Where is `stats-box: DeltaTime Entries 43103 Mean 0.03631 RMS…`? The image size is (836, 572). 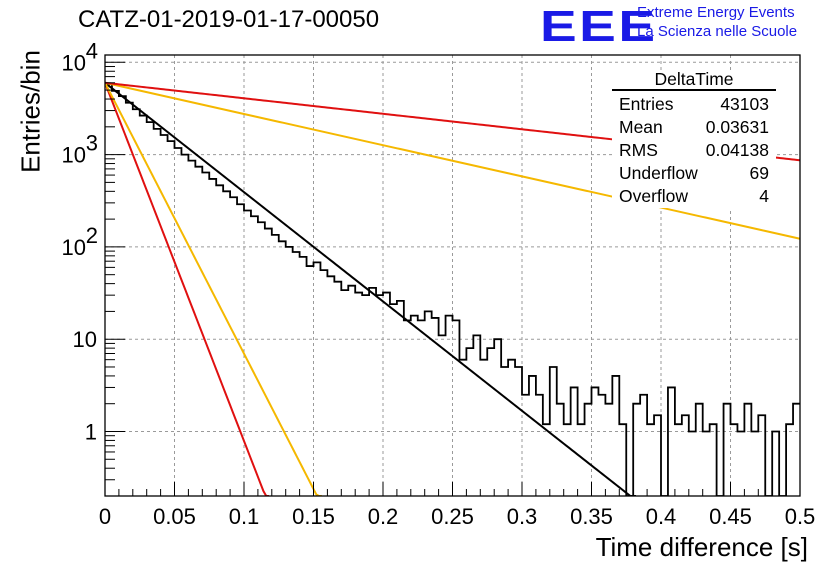
stats-box: DeltaTime Entries 43103 Mean 0.03631 RMS… is located at coordinates (694, 138).